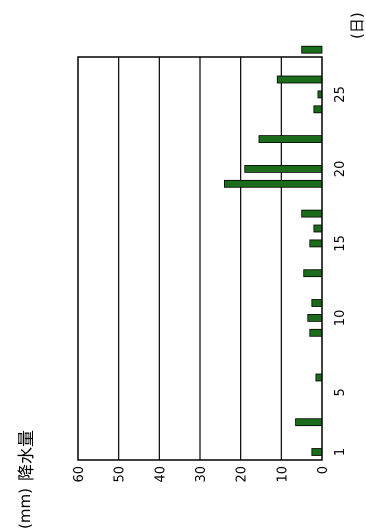  I want to click on x-tick-label: 25, so click(340, 94).